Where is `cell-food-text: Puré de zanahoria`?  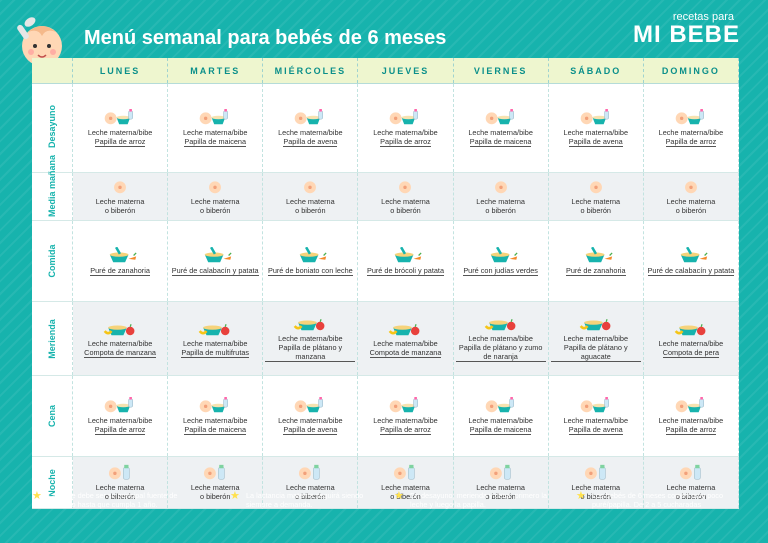 cell-food-text: Puré de zanahoria is located at coordinates (595, 270).